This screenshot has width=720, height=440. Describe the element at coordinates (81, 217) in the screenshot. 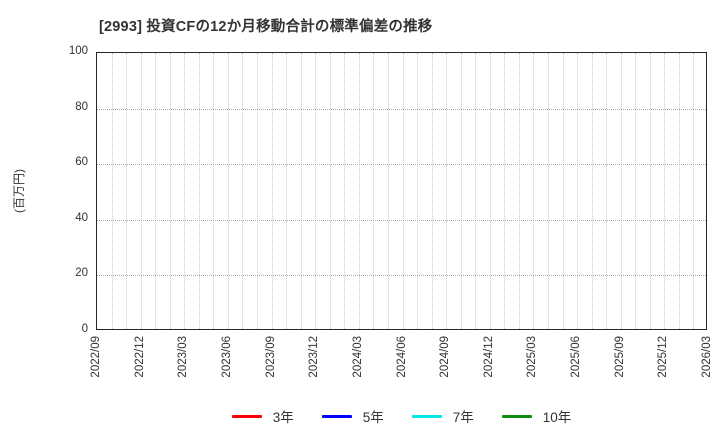

I see `y-tick-label: 40` at that location.